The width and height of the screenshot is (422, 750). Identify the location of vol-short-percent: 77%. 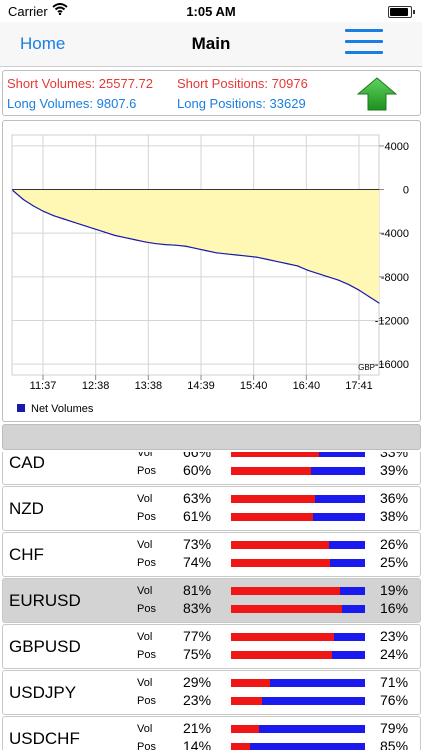
(197, 636).